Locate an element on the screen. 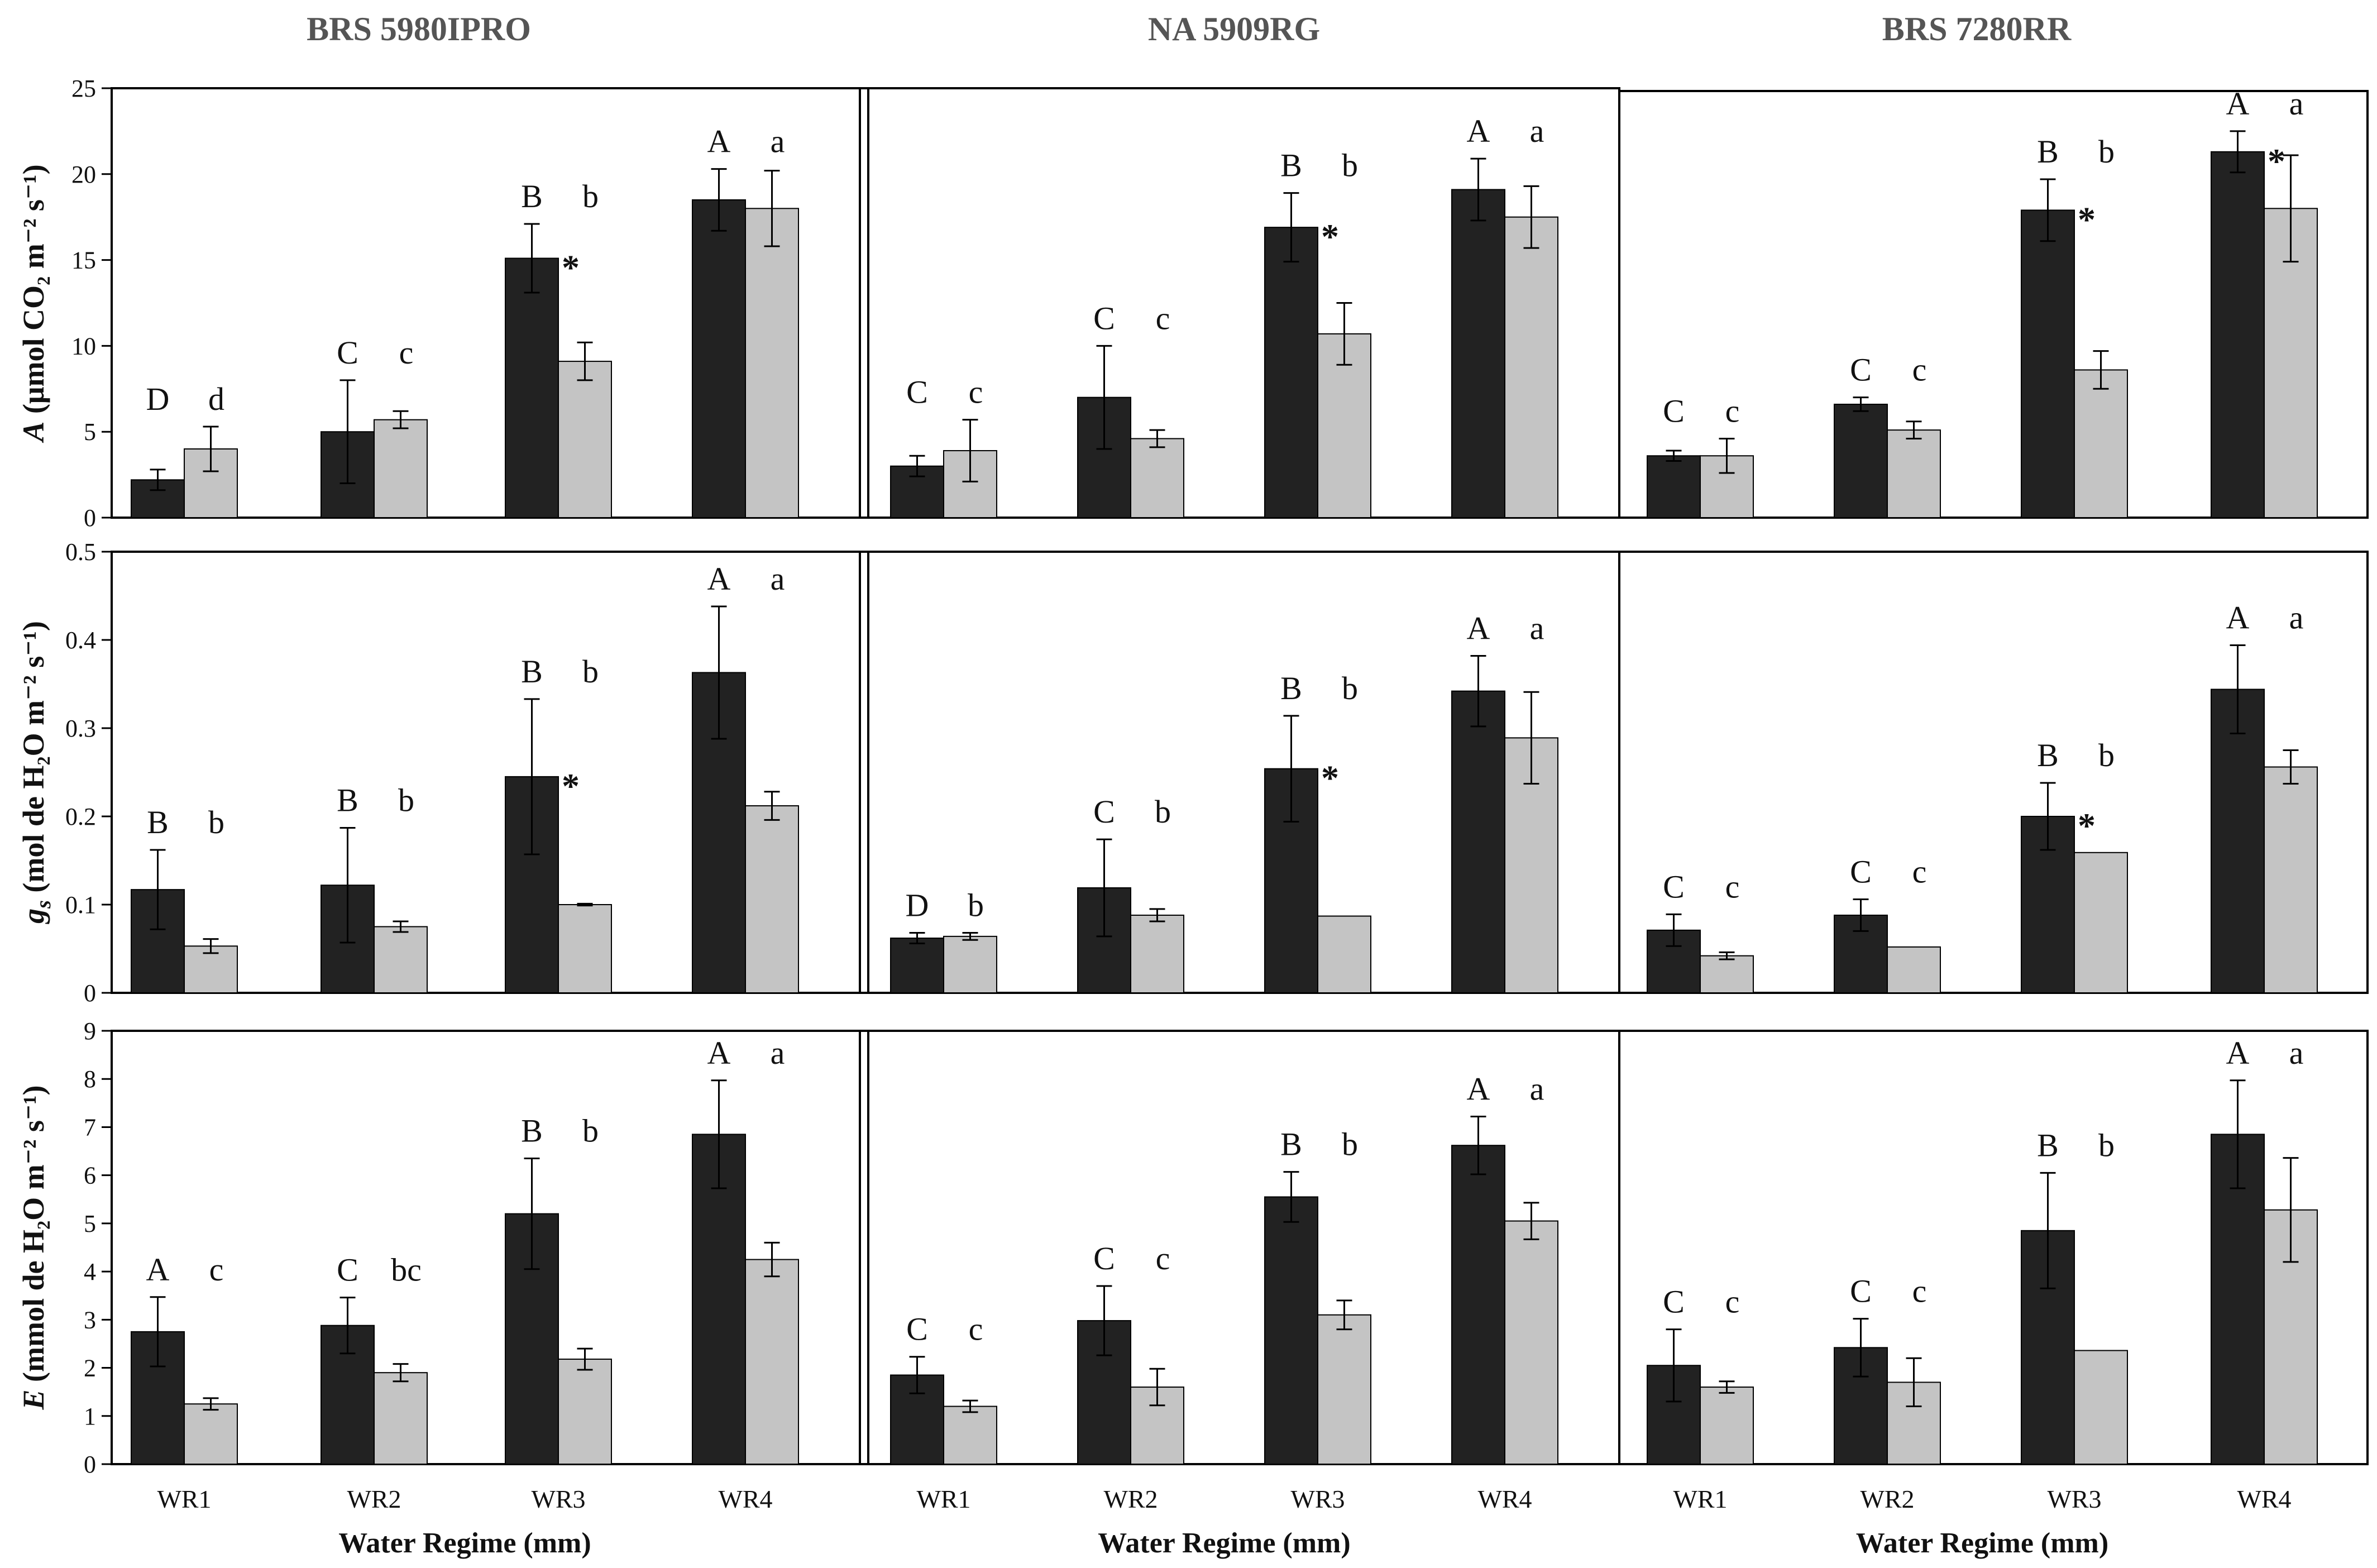 The width and height of the screenshot is (2377, 1568). panel-frame-r3-c3 is located at coordinates (1993, 1247).